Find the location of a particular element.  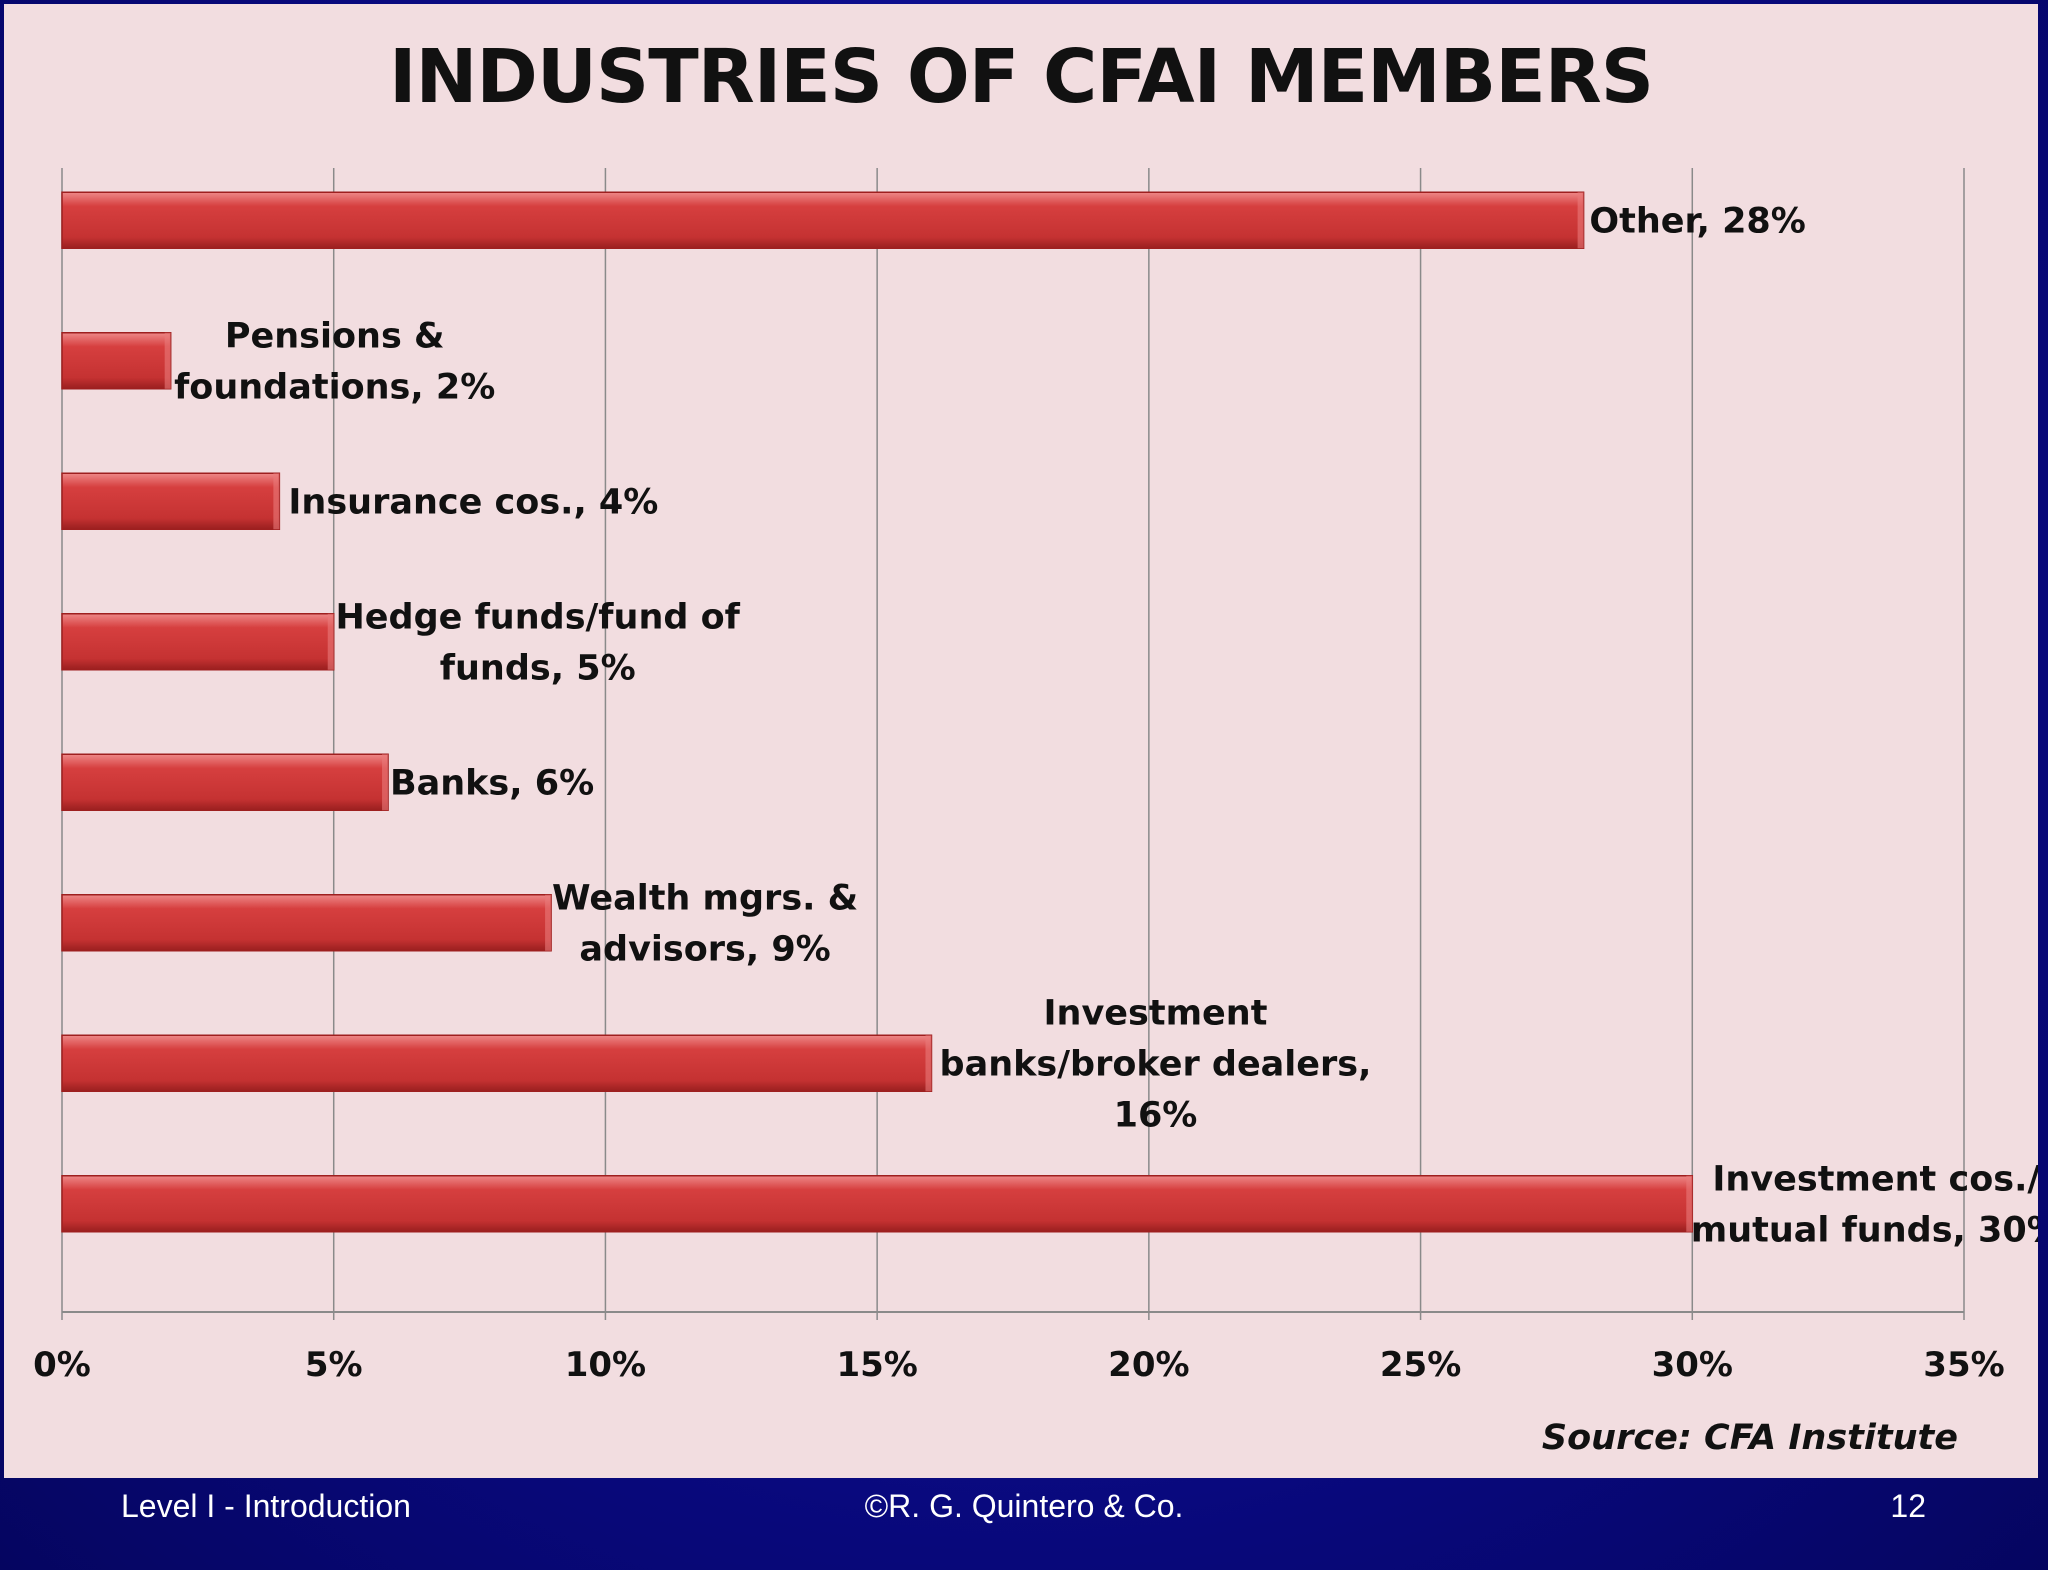

data-label-line: Insurance cos., 4% is located at coordinates (473, 502).